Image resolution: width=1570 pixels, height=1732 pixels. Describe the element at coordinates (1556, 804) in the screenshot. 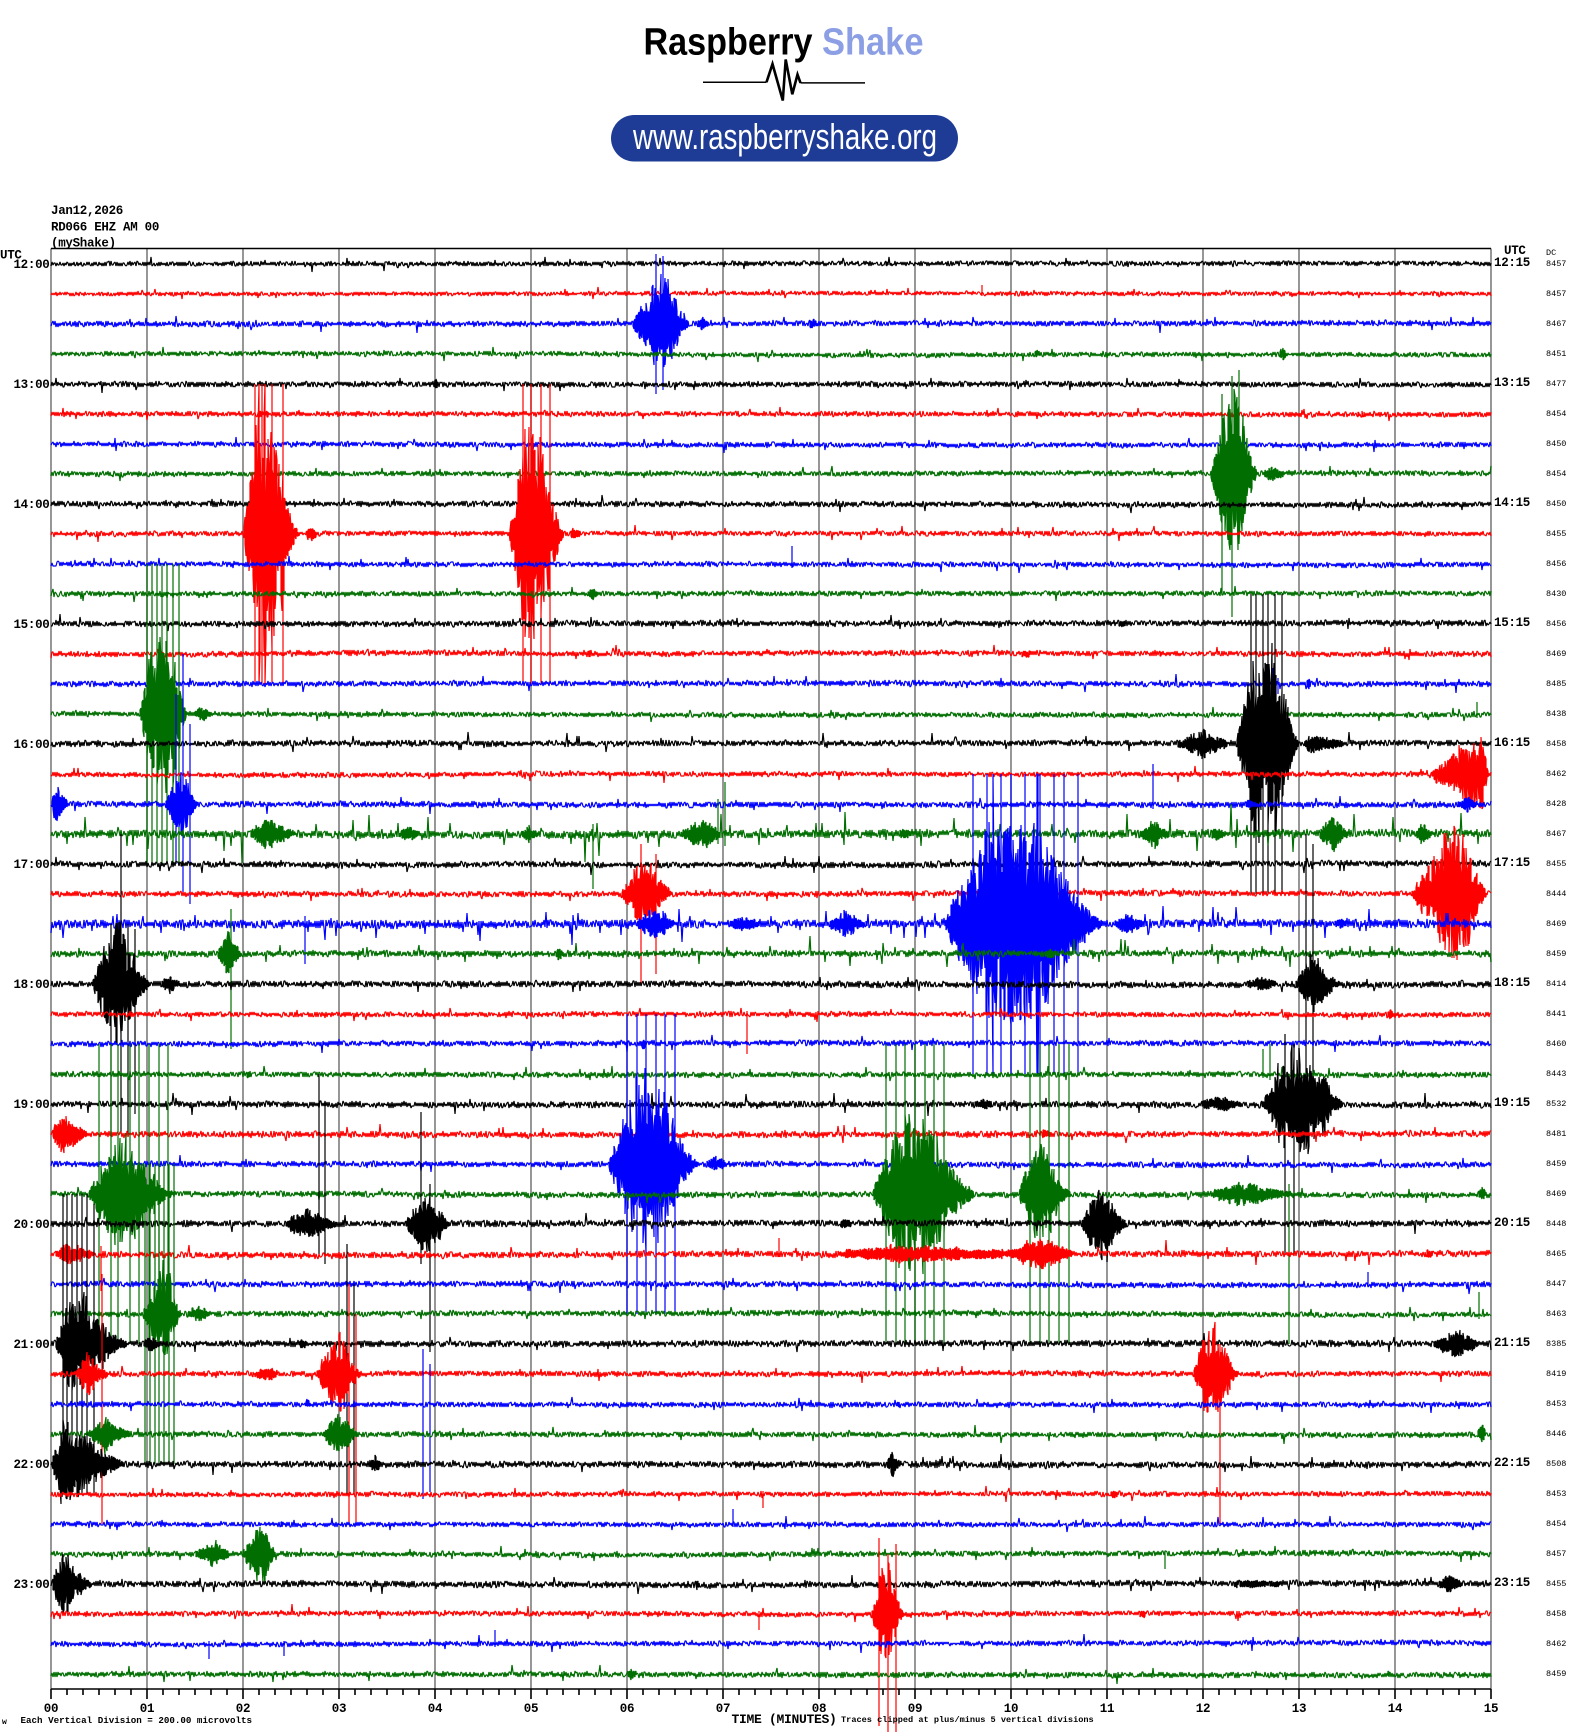

I see `svg-text: 8428` at that location.